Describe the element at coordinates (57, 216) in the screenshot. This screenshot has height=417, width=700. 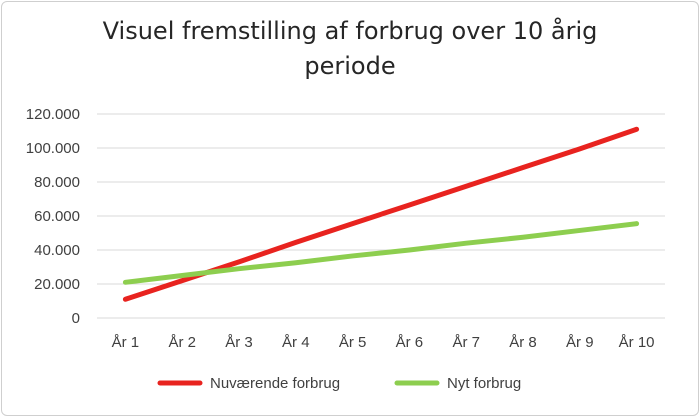
I see `y-tick-label: 60.000` at that location.